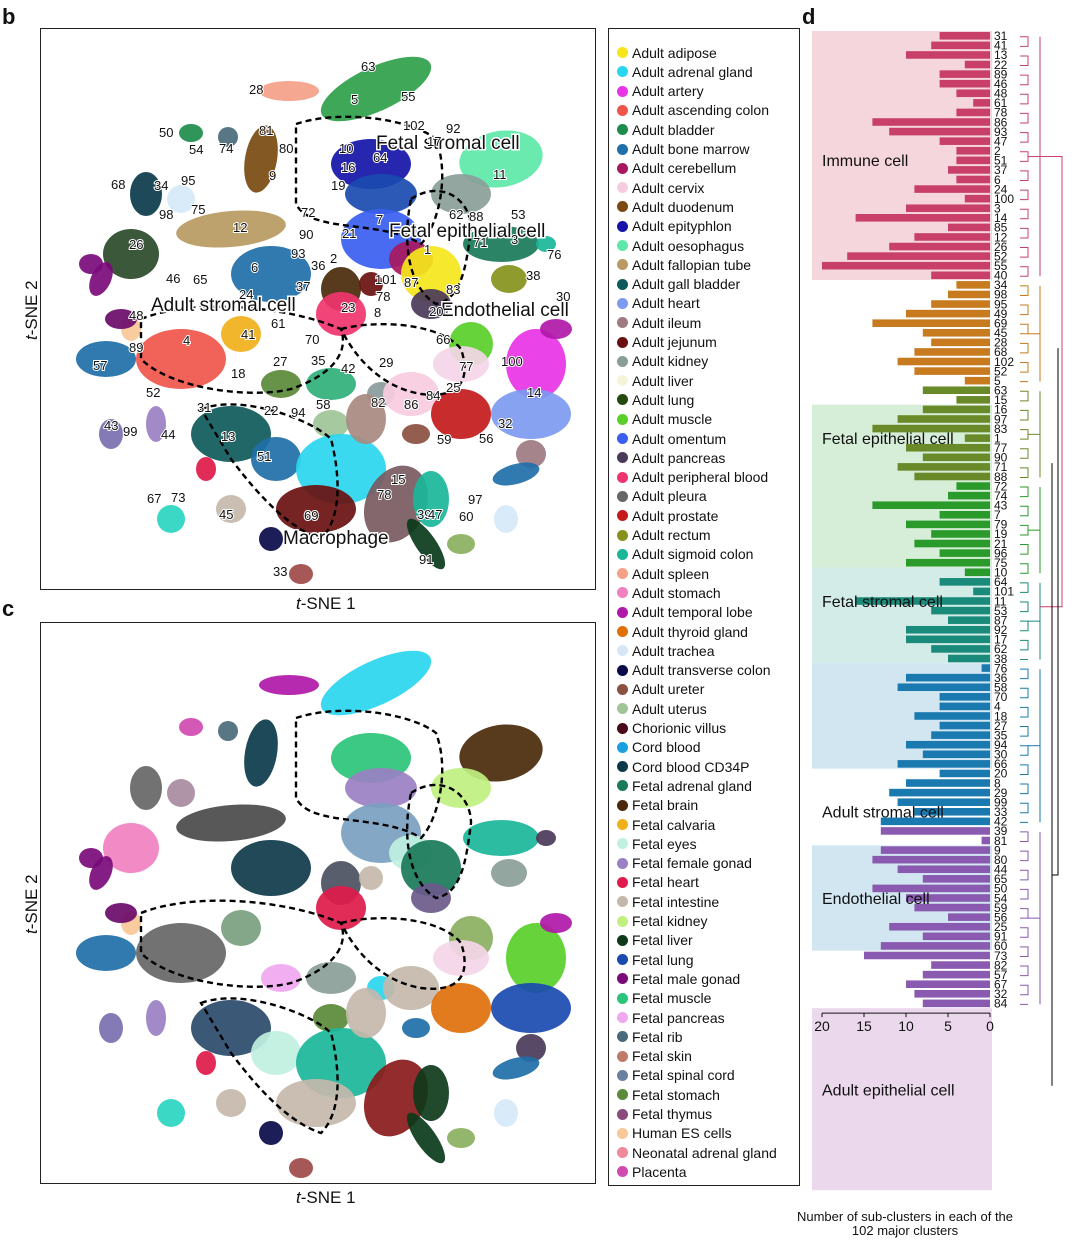 Image resolution: width=1080 pixels, height=1244 pixels. What do you see at coordinates (662, 1056) in the screenshot?
I see `legend-label: Fetal skin` at bounding box center [662, 1056].